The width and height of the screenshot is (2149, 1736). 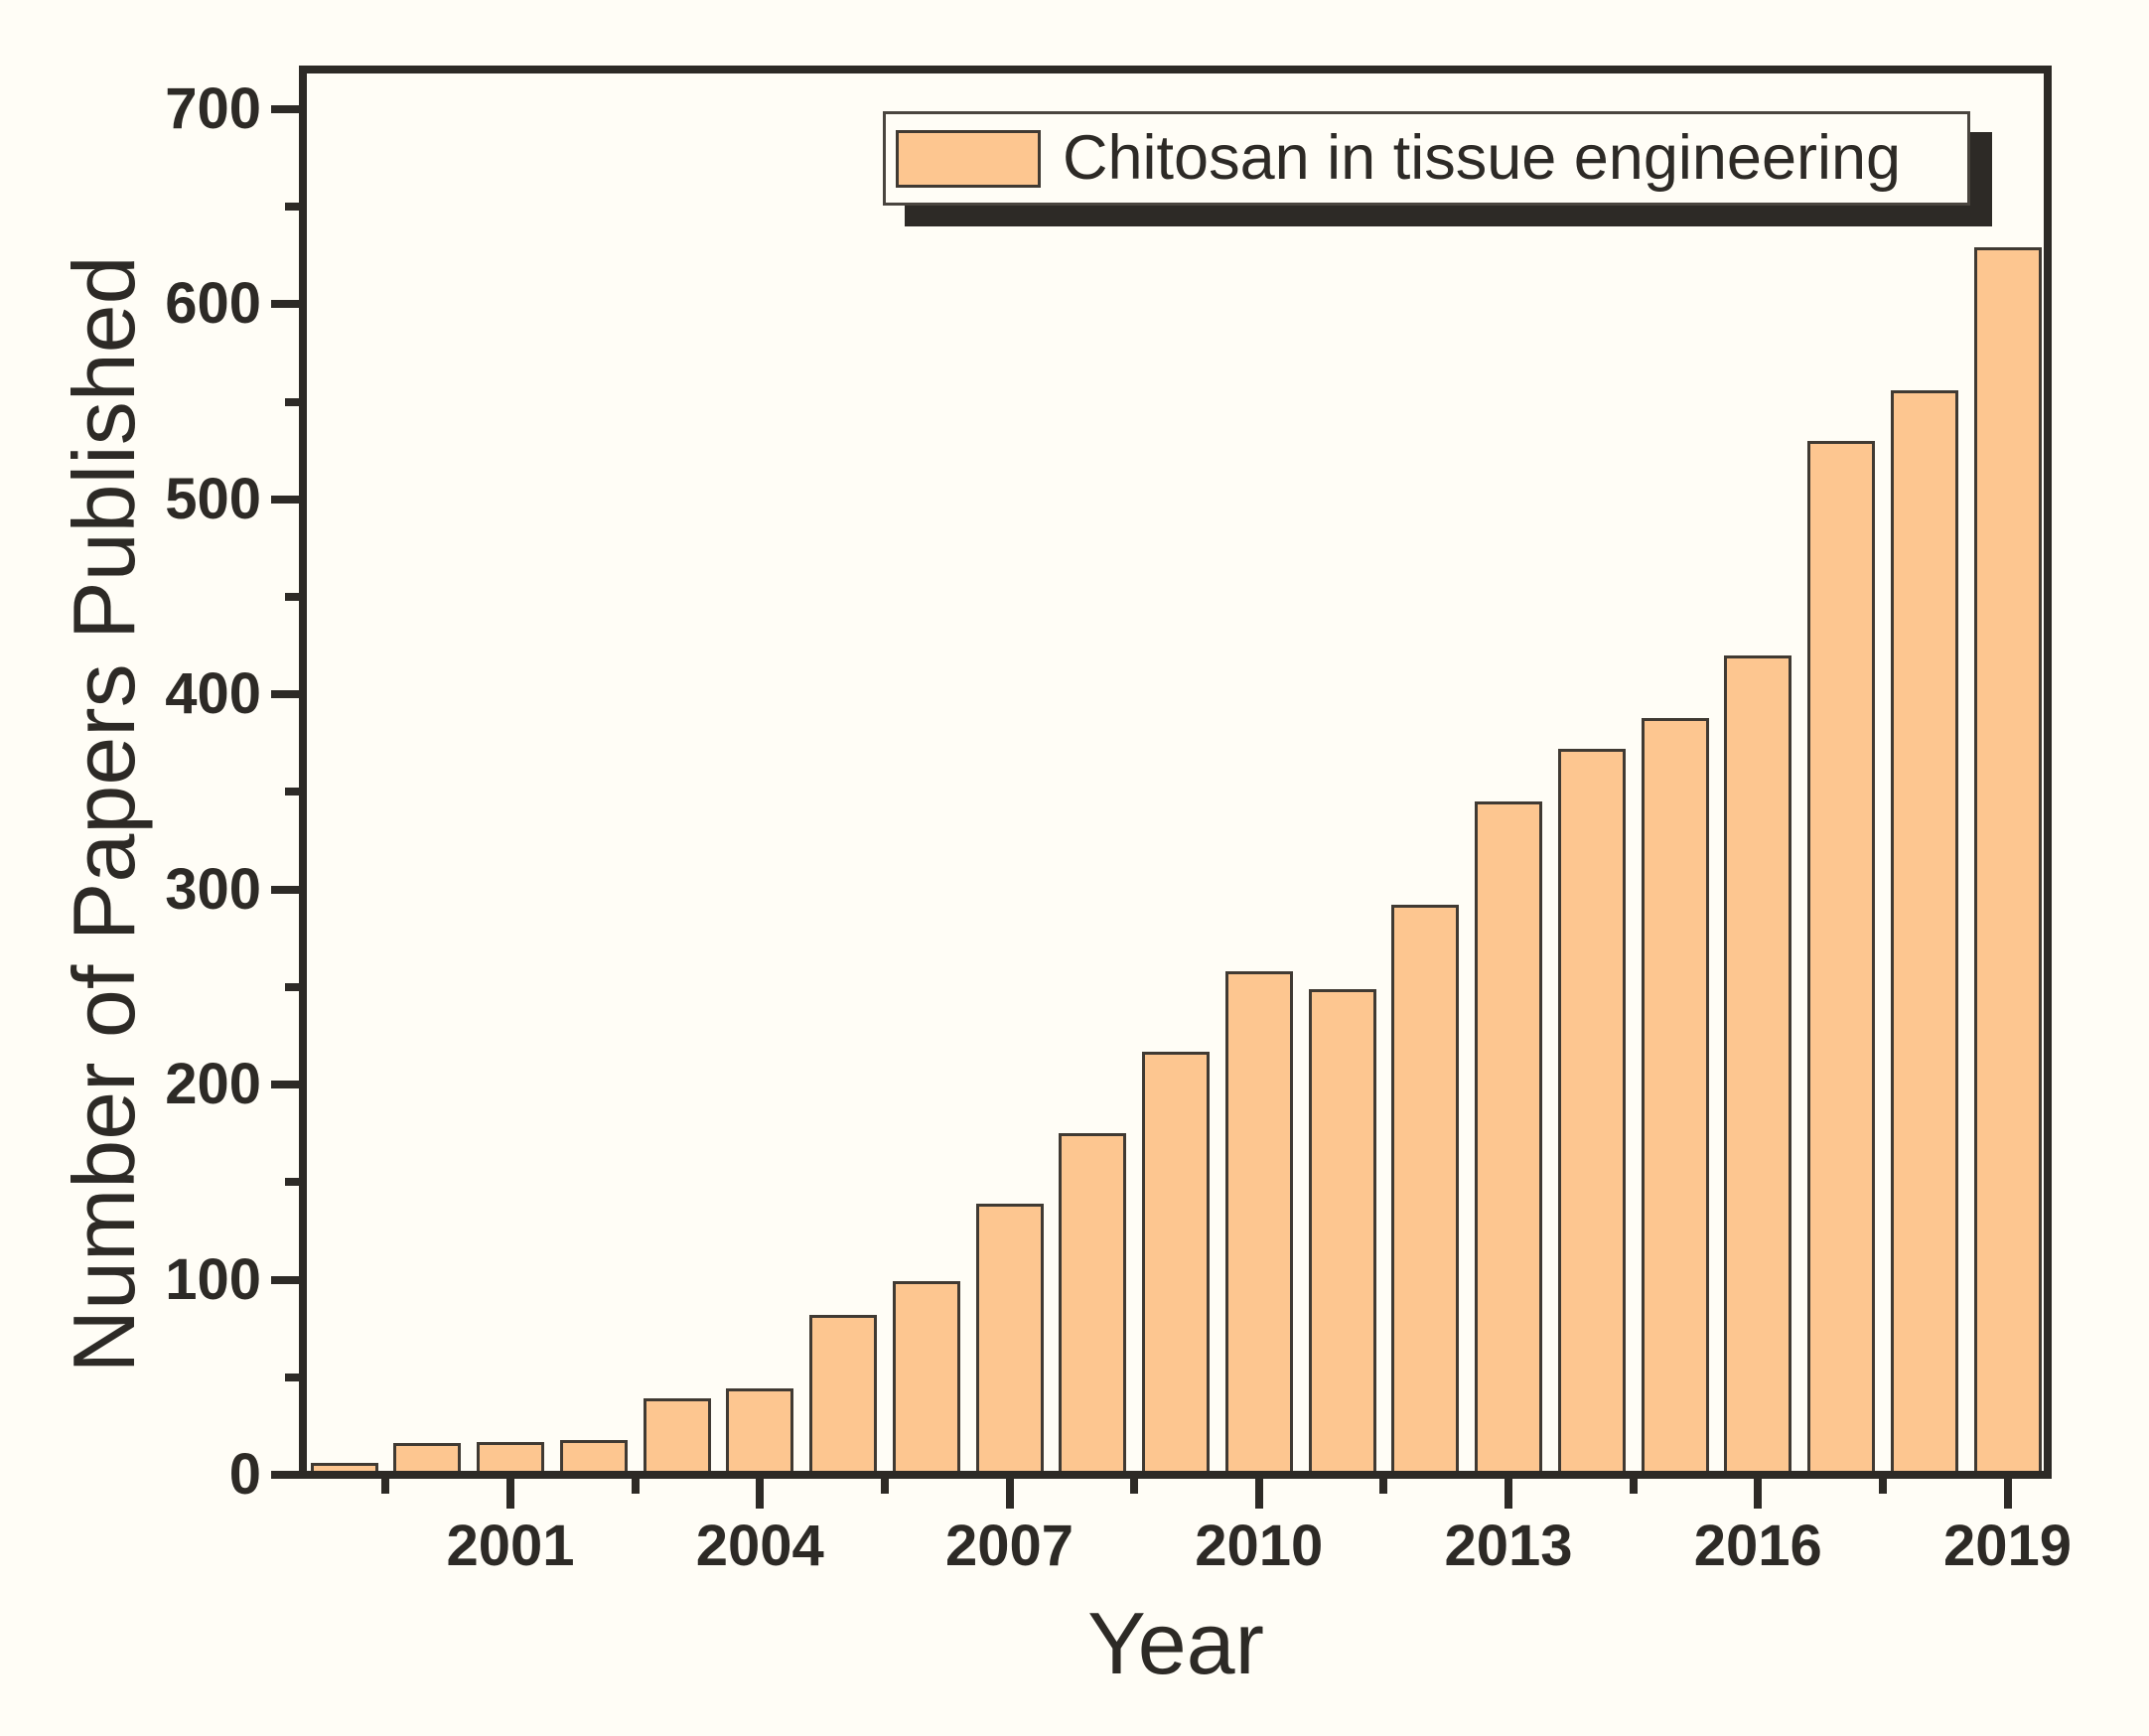 What do you see at coordinates (2007, 859) in the screenshot?
I see `bar-2019` at bounding box center [2007, 859].